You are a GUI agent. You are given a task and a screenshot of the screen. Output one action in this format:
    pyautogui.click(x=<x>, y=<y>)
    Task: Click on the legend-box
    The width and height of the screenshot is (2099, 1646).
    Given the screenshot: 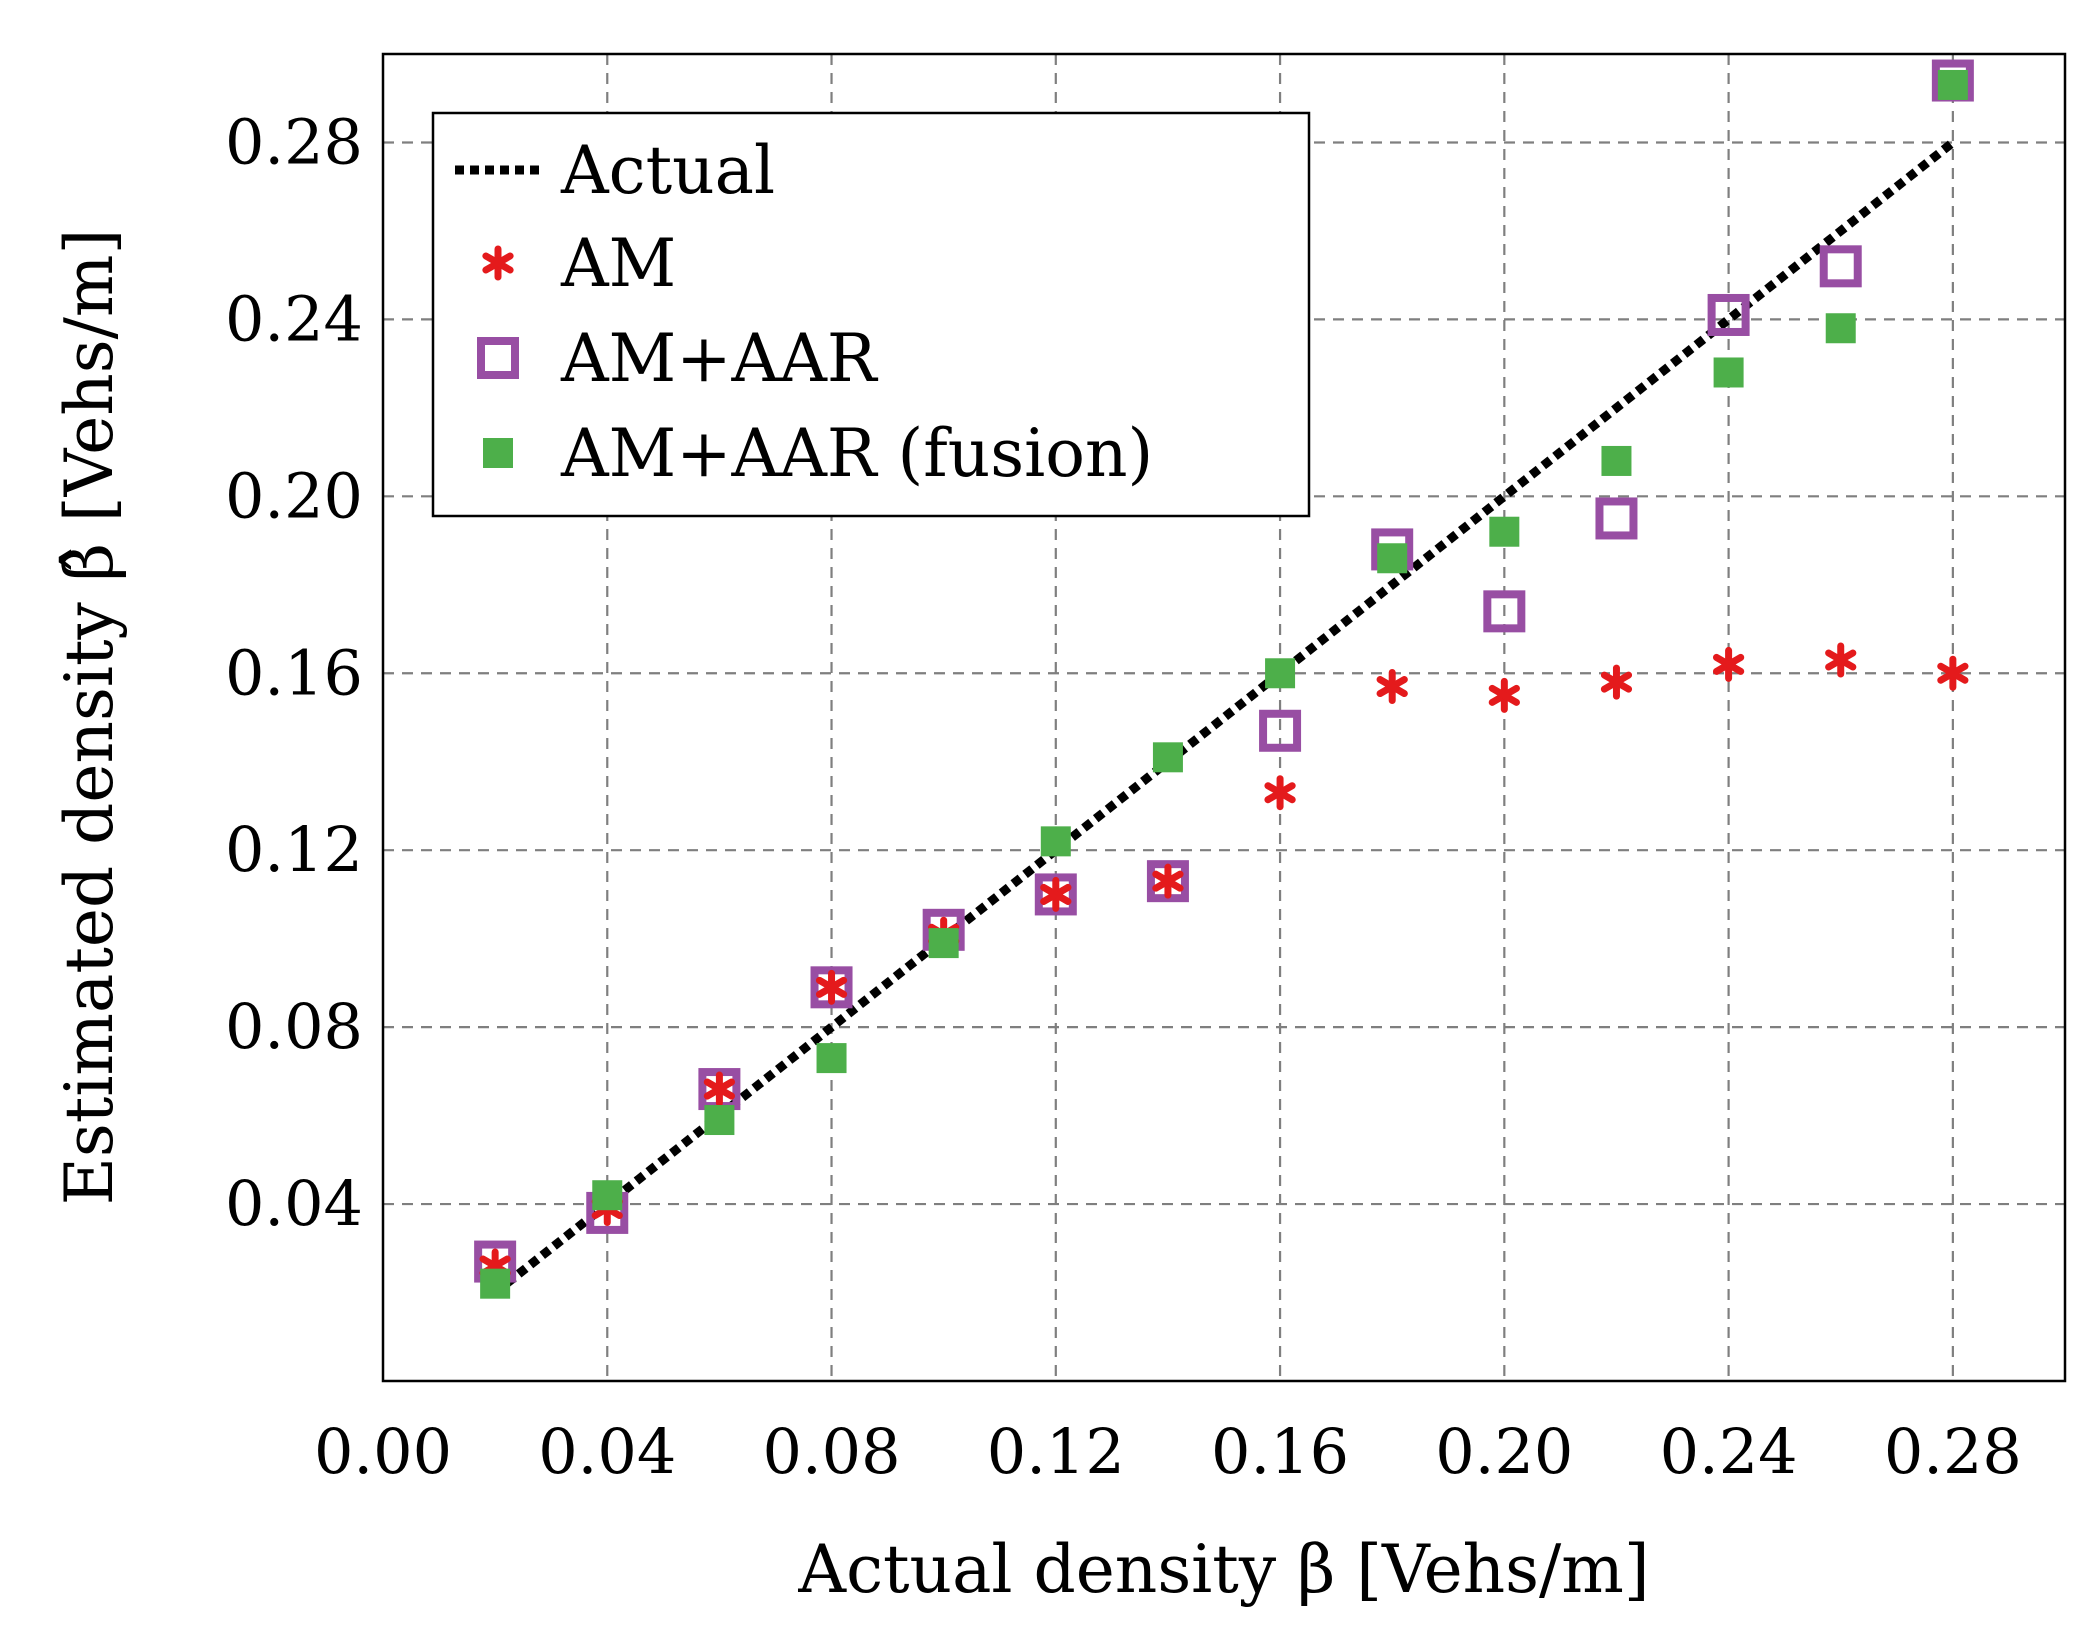 What is the action you would take?
    pyautogui.click(x=871, y=314)
    